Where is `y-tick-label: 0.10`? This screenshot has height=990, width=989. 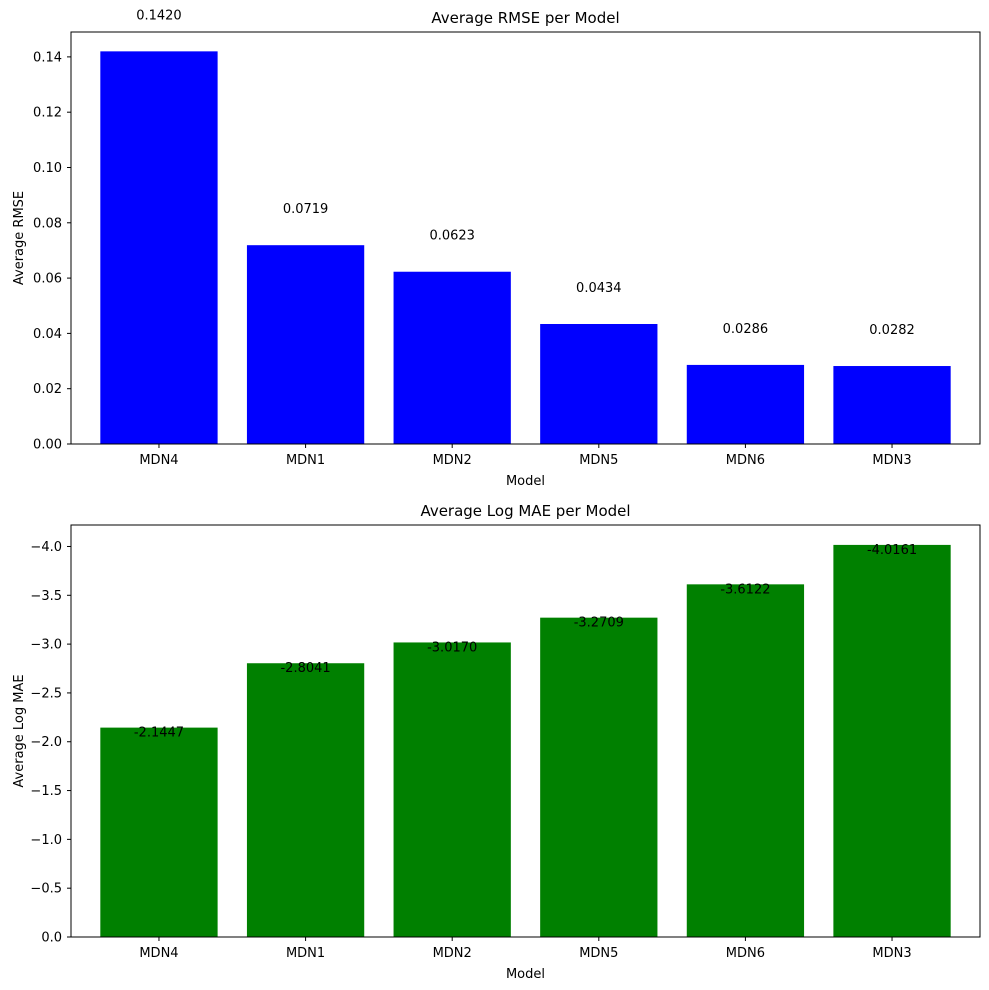 y-tick-label: 0.10 is located at coordinates (47, 168).